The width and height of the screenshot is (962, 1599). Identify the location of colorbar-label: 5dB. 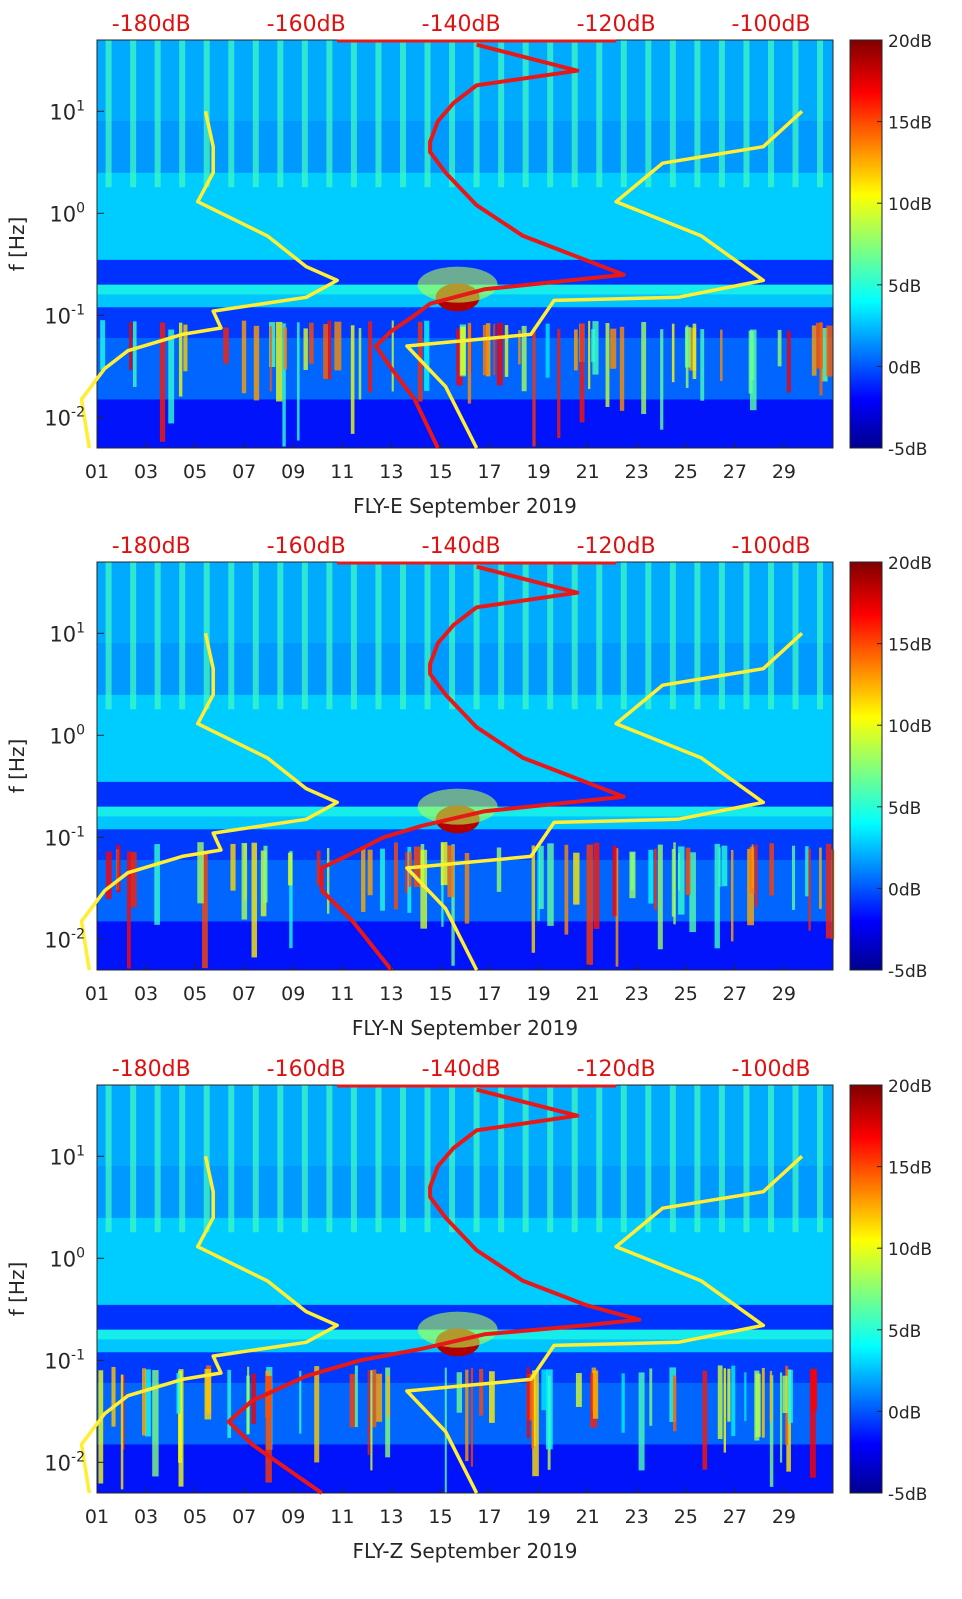
(904, 809).